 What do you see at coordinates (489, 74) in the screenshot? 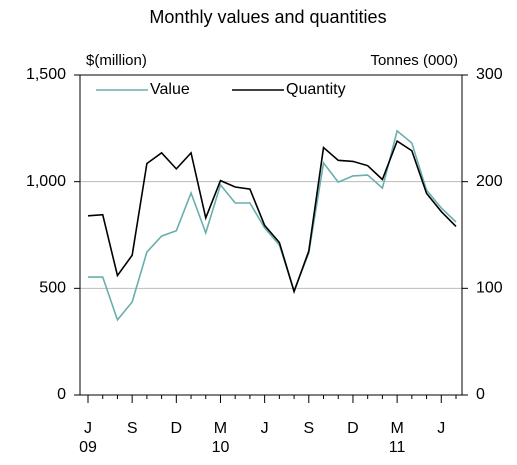
I see `y2-tick-label: 300` at bounding box center [489, 74].